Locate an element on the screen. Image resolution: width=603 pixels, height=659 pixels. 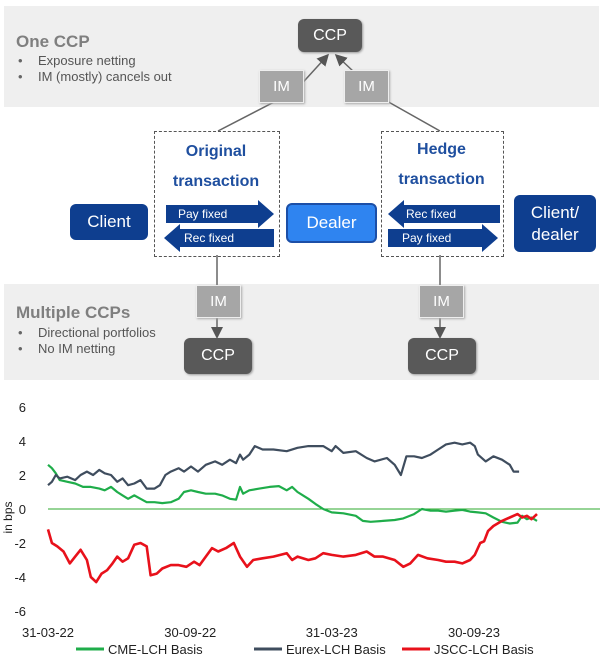
one-ccp-title: One CCP is located at coordinates (53, 41).